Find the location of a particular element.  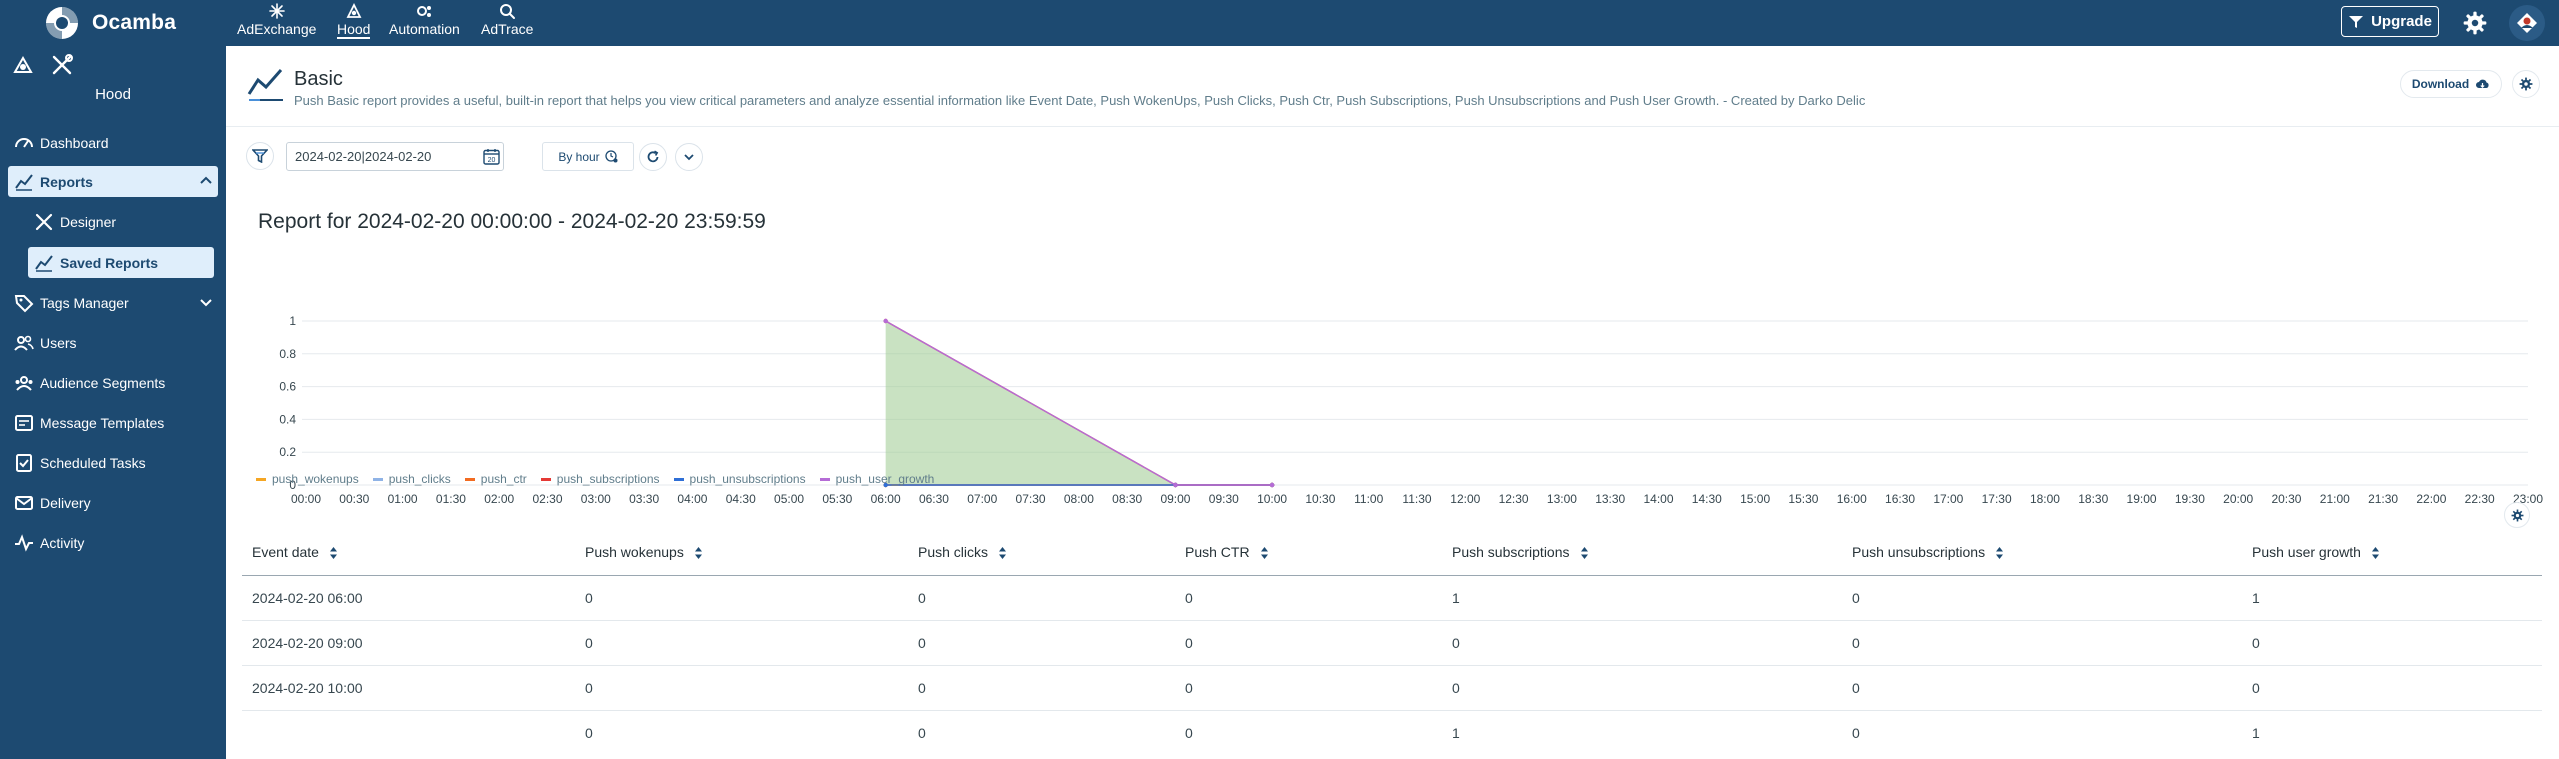

sidebar-item-users: Users is located at coordinates (113, 342).